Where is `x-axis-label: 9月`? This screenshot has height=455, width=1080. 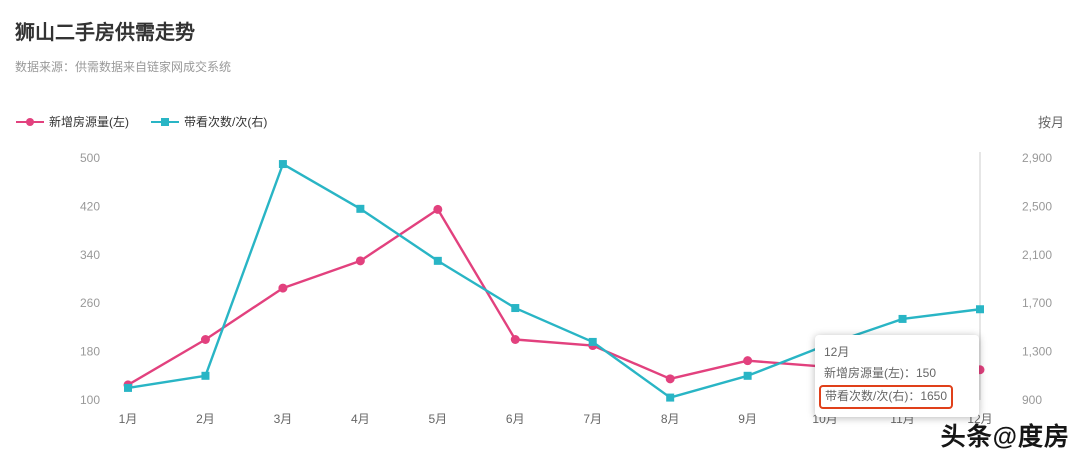 x-axis-label: 9月 is located at coordinates (747, 419).